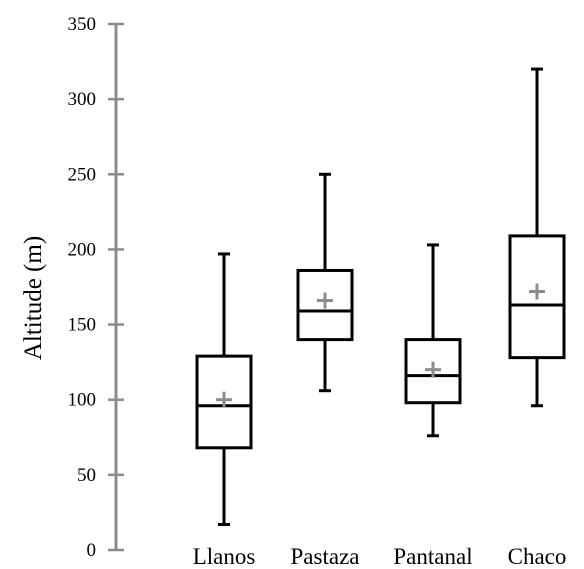 This screenshot has width=584, height=569. What do you see at coordinates (224, 556) in the screenshot?
I see `category-label-llanos: Llanos` at bounding box center [224, 556].